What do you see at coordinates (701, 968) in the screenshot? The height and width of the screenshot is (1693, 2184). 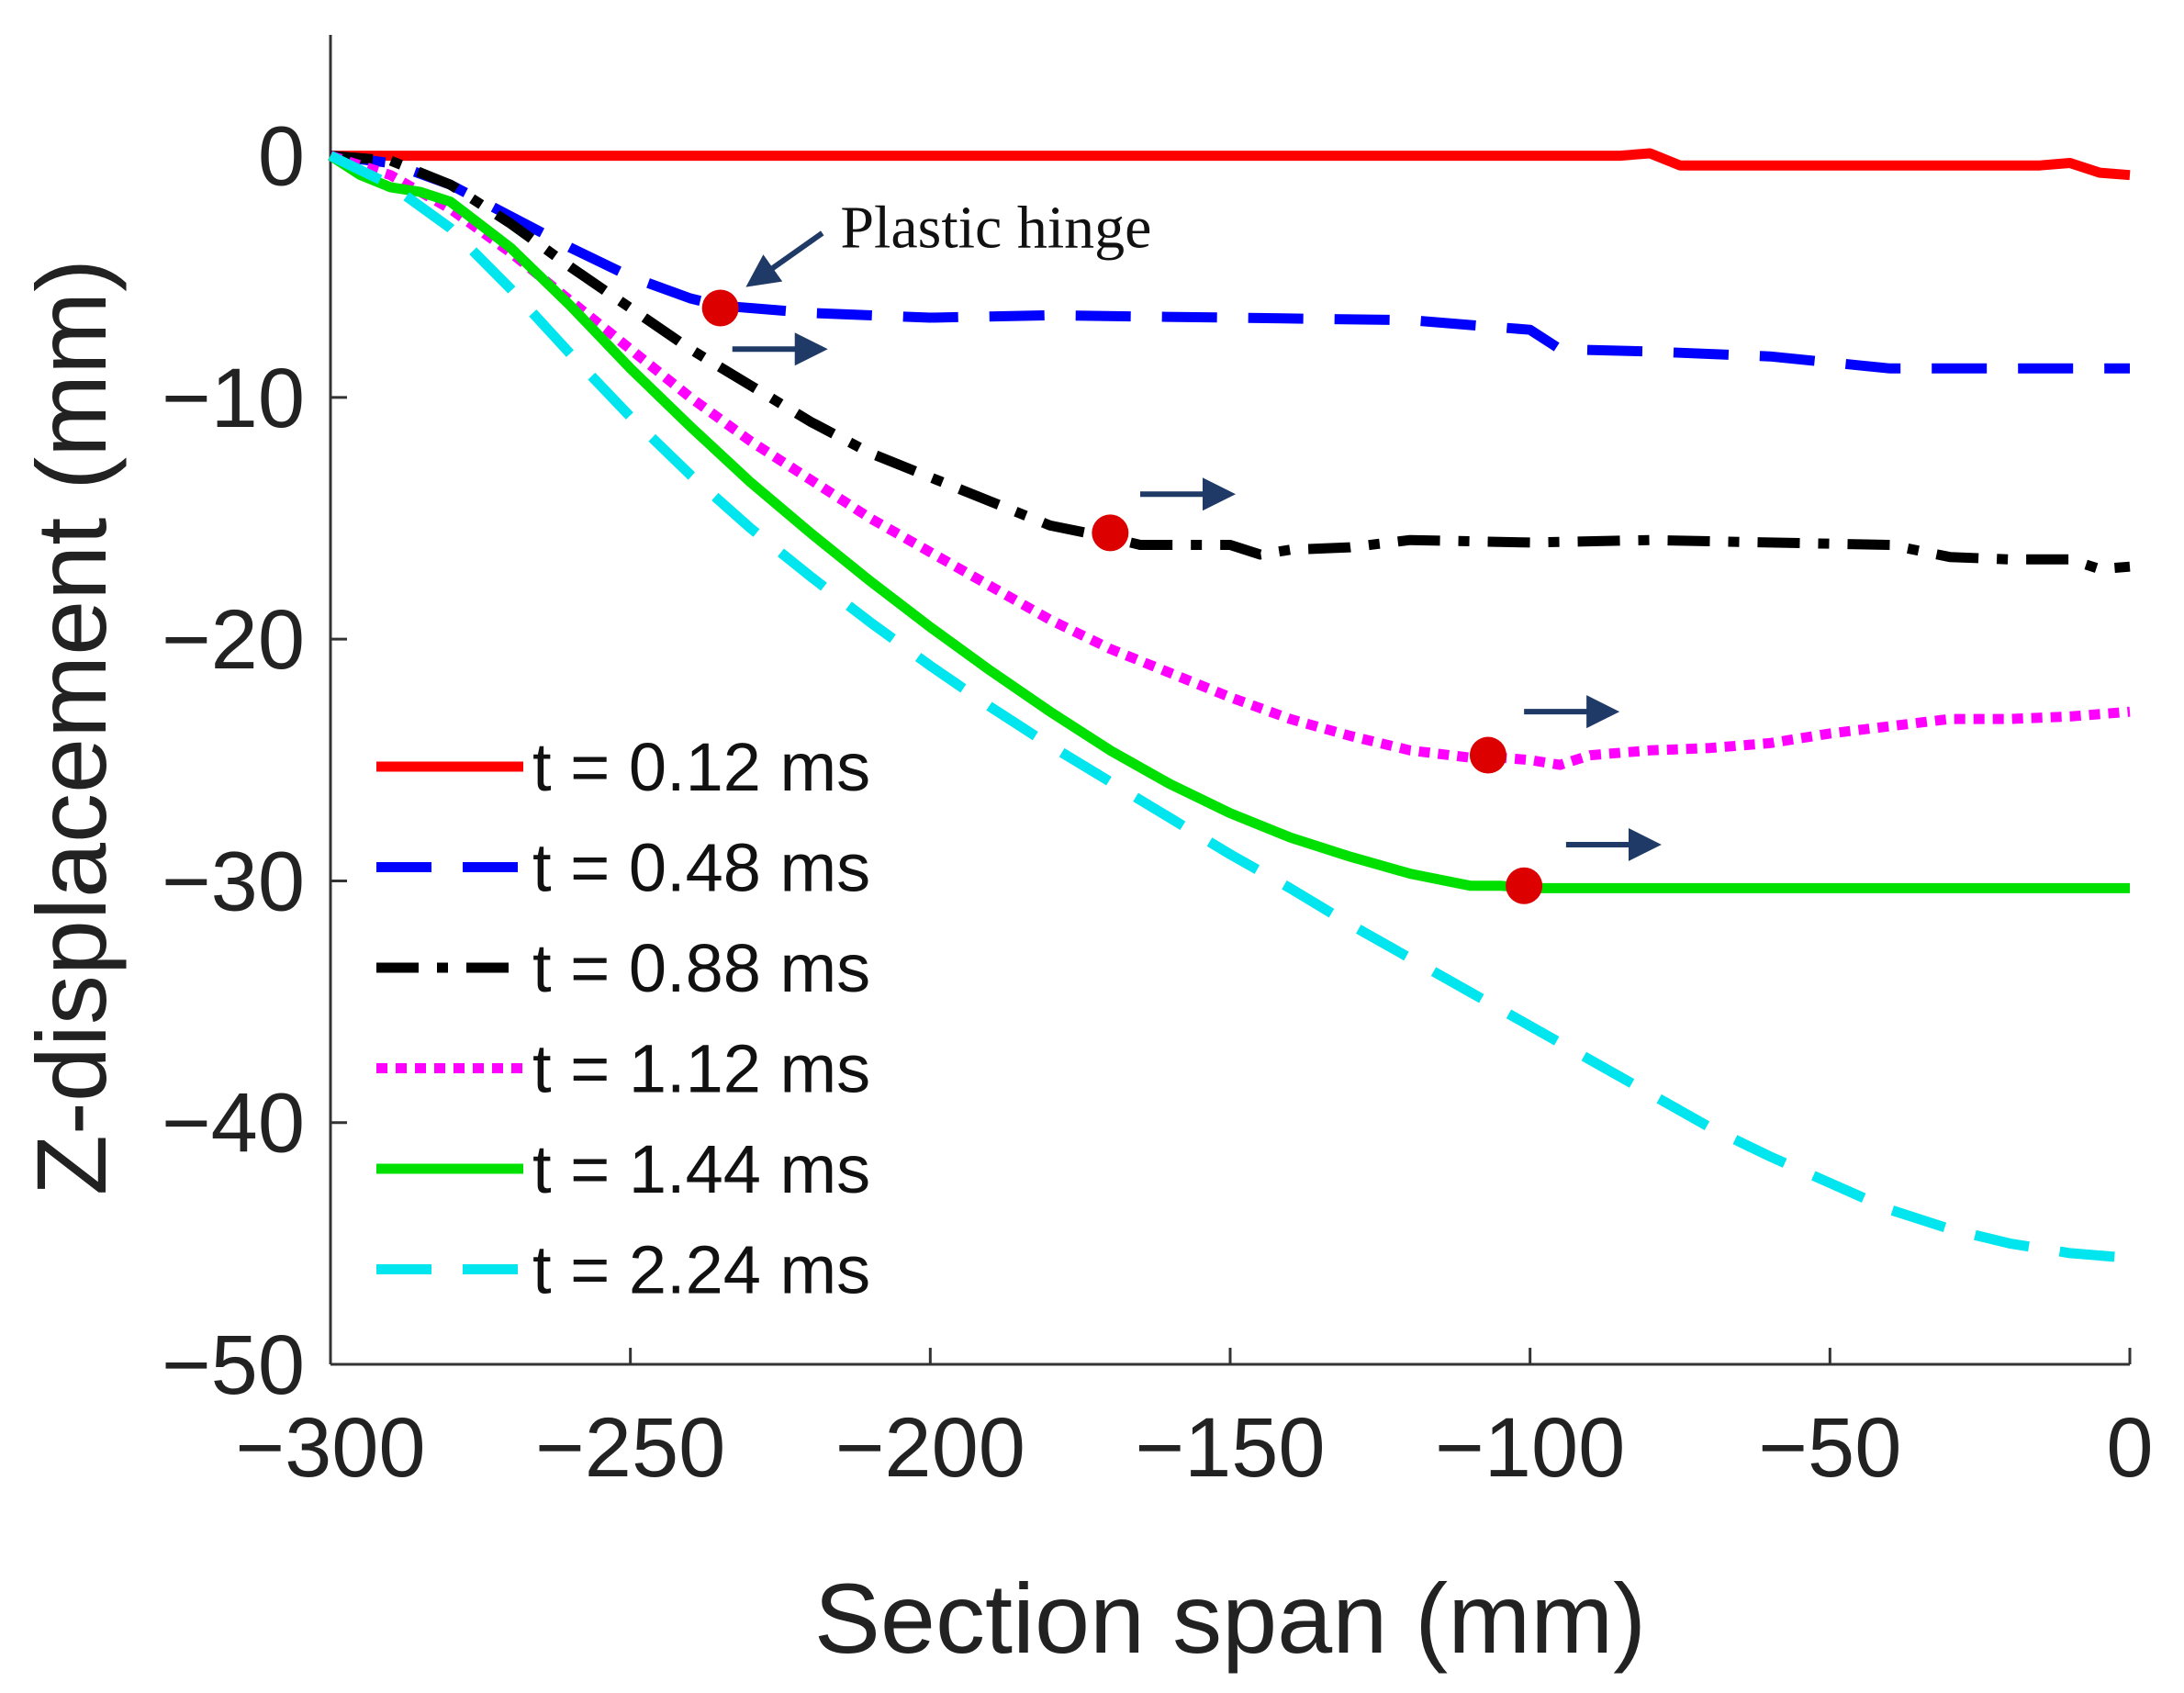 I see `legend-label-3: t = 0.88 ms` at bounding box center [701, 968].